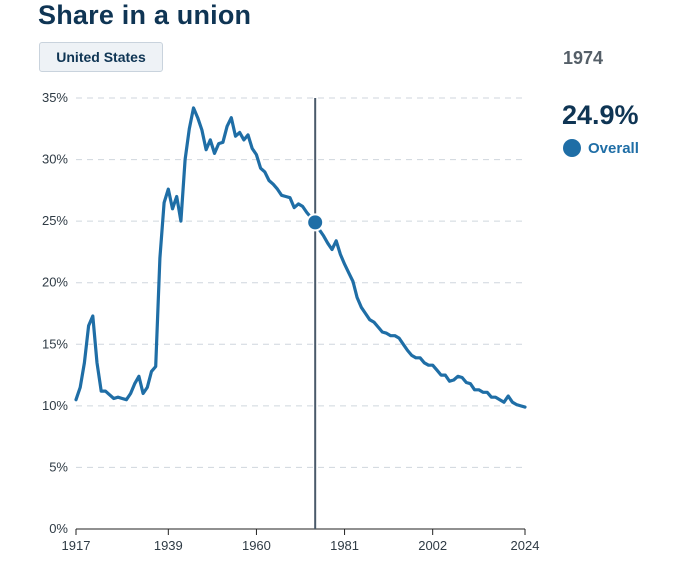 The height and width of the screenshot is (564, 699). I want to click on y-tick-label: 30%, so click(55, 159).